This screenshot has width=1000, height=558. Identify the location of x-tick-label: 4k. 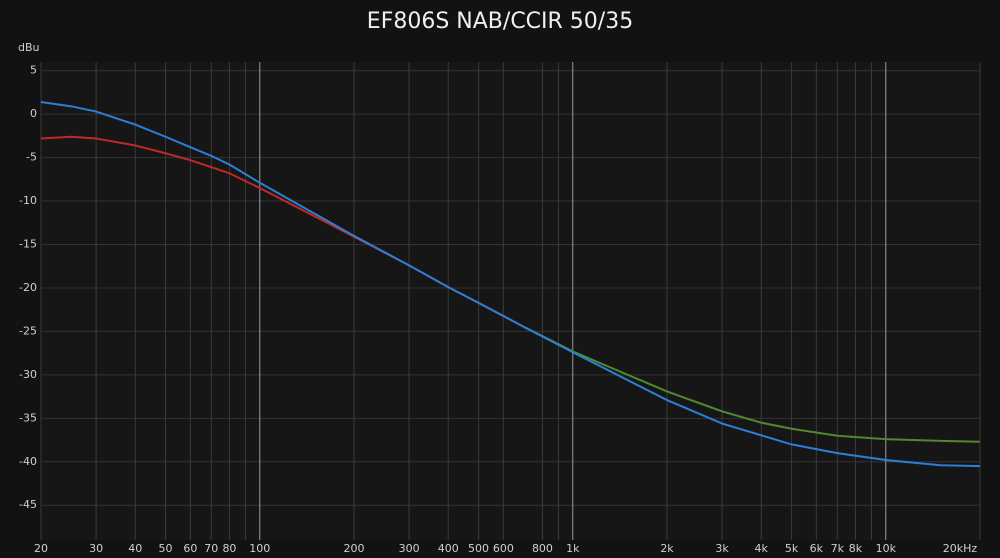
(762, 548).